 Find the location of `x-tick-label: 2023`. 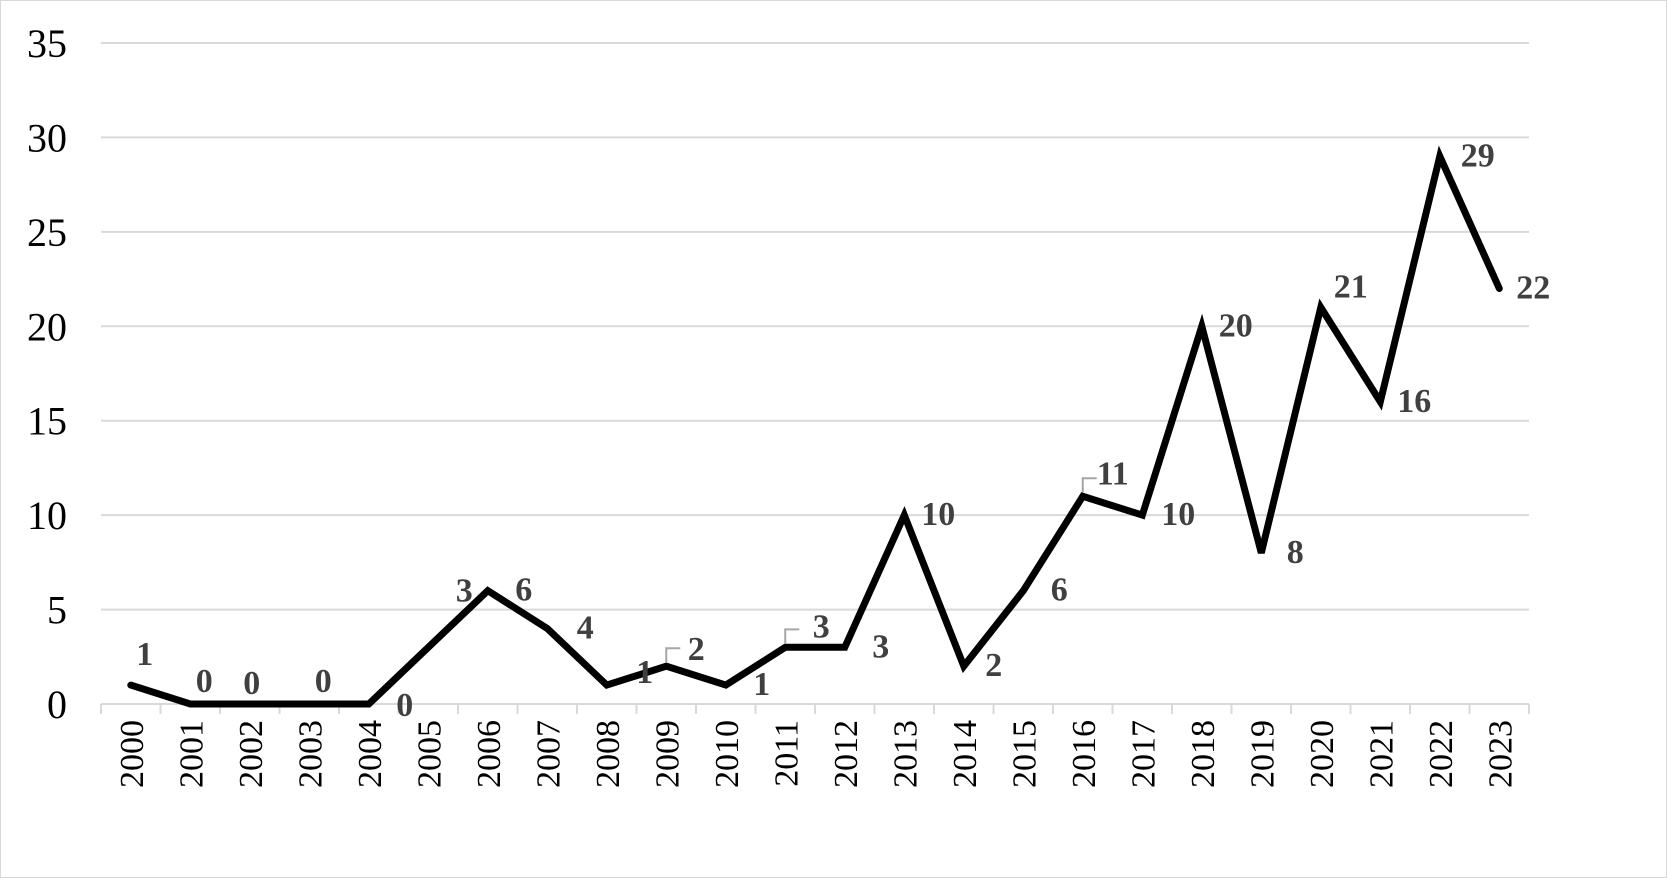

x-tick-label: 2023 is located at coordinates (1500, 754).